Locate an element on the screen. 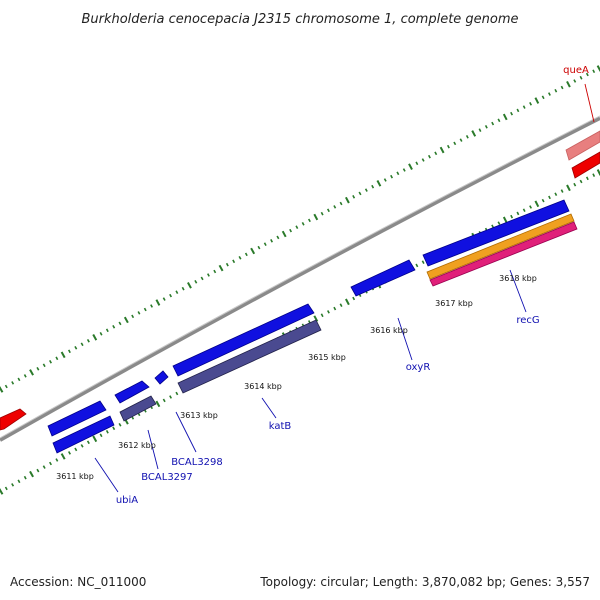  gene-label-recG: recG is located at coordinates (527, 320).